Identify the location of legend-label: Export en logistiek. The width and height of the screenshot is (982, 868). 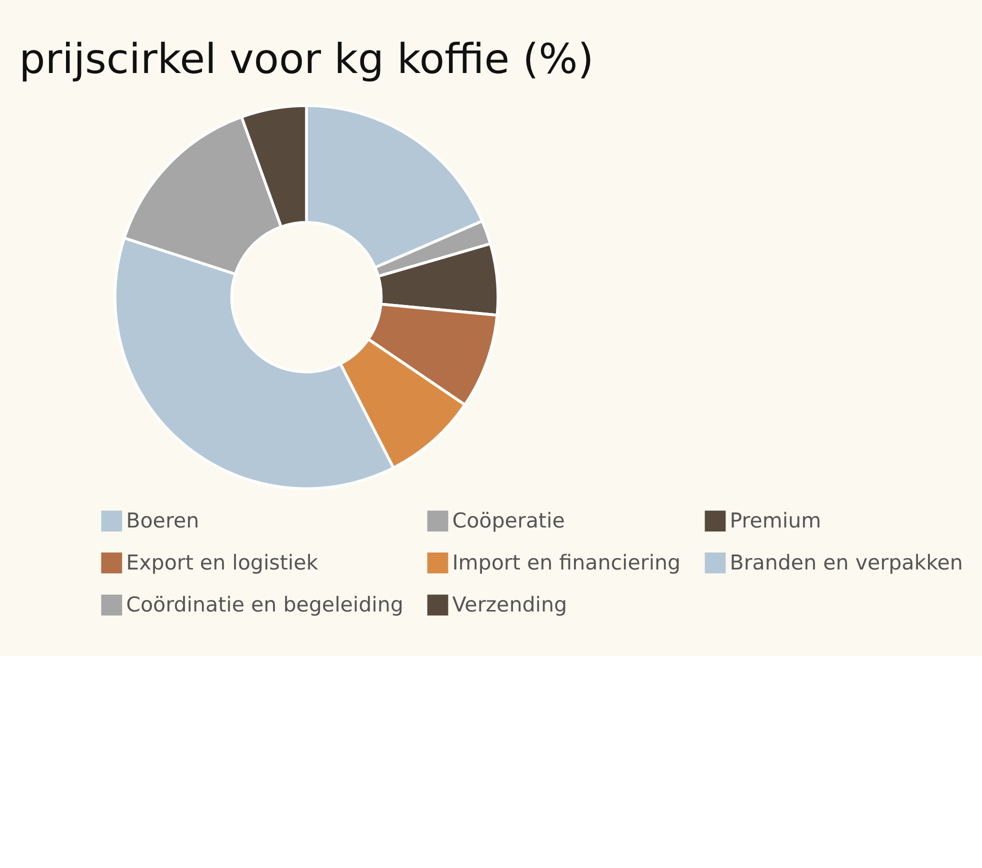
(222, 562).